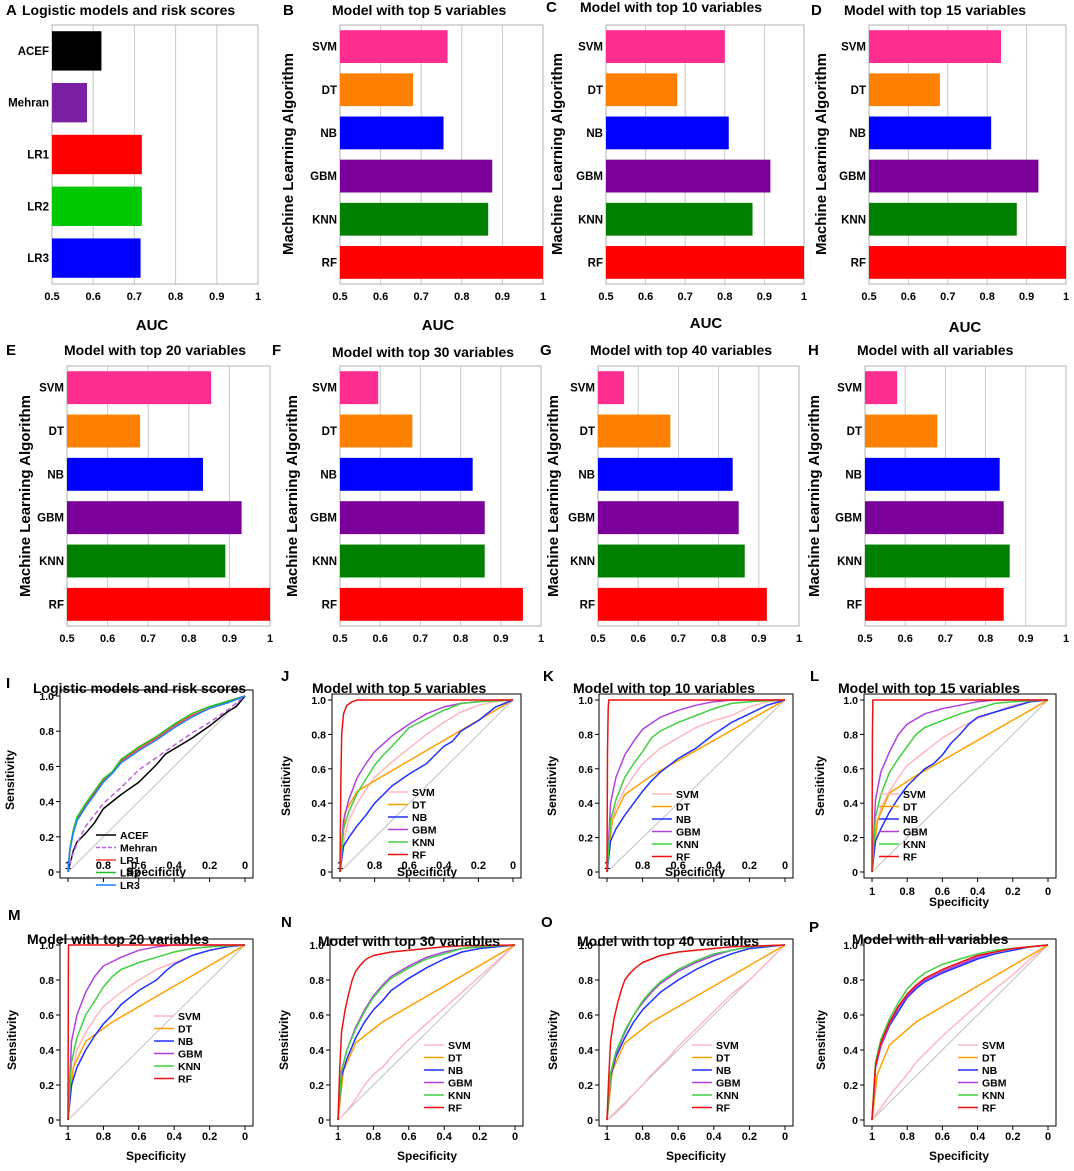 The height and width of the screenshot is (1171, 1074). I want to click on panel-title: Model with top 30 variables, so click(409, 941).